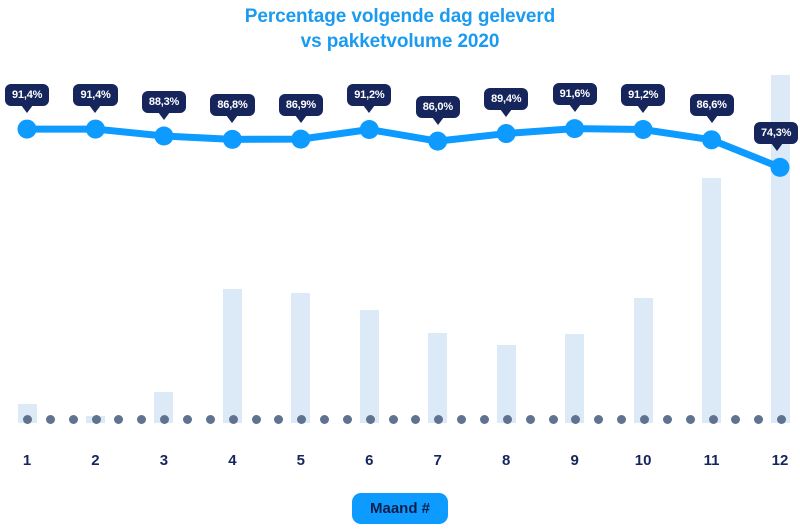 This screenshot has width=800, height=532. I want to click on chart-title-line-2: vs pakketvolume 2020, so click(400, 41).